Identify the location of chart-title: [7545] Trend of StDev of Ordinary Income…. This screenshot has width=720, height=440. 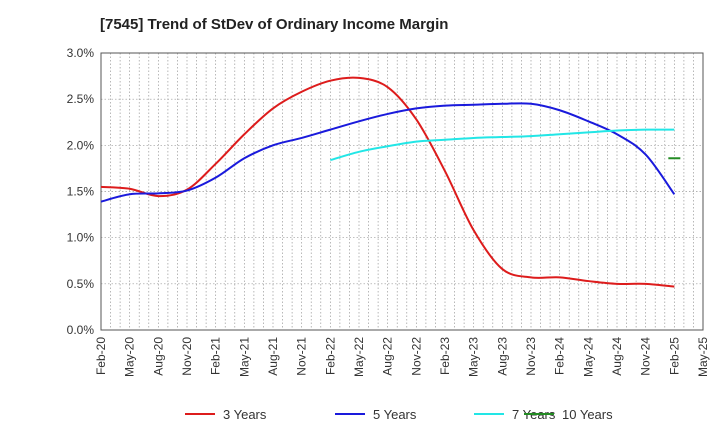
(274, 24).